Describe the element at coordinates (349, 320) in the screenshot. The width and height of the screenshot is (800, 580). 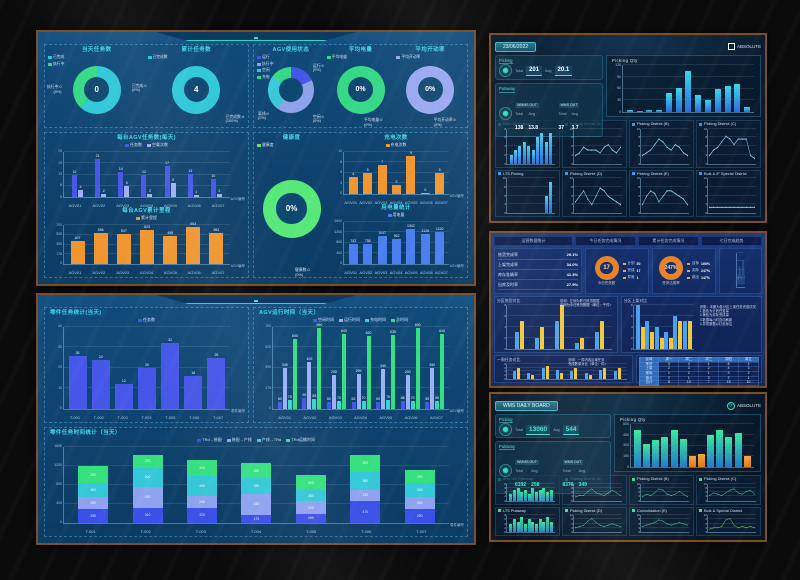
I see `legend-item: 运行时间` at that location.